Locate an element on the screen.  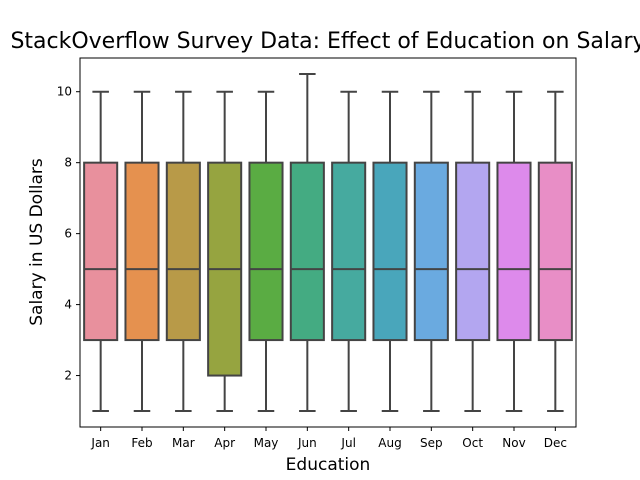
x-tick-label-aug: Aug is located at coordinates (389, 443).